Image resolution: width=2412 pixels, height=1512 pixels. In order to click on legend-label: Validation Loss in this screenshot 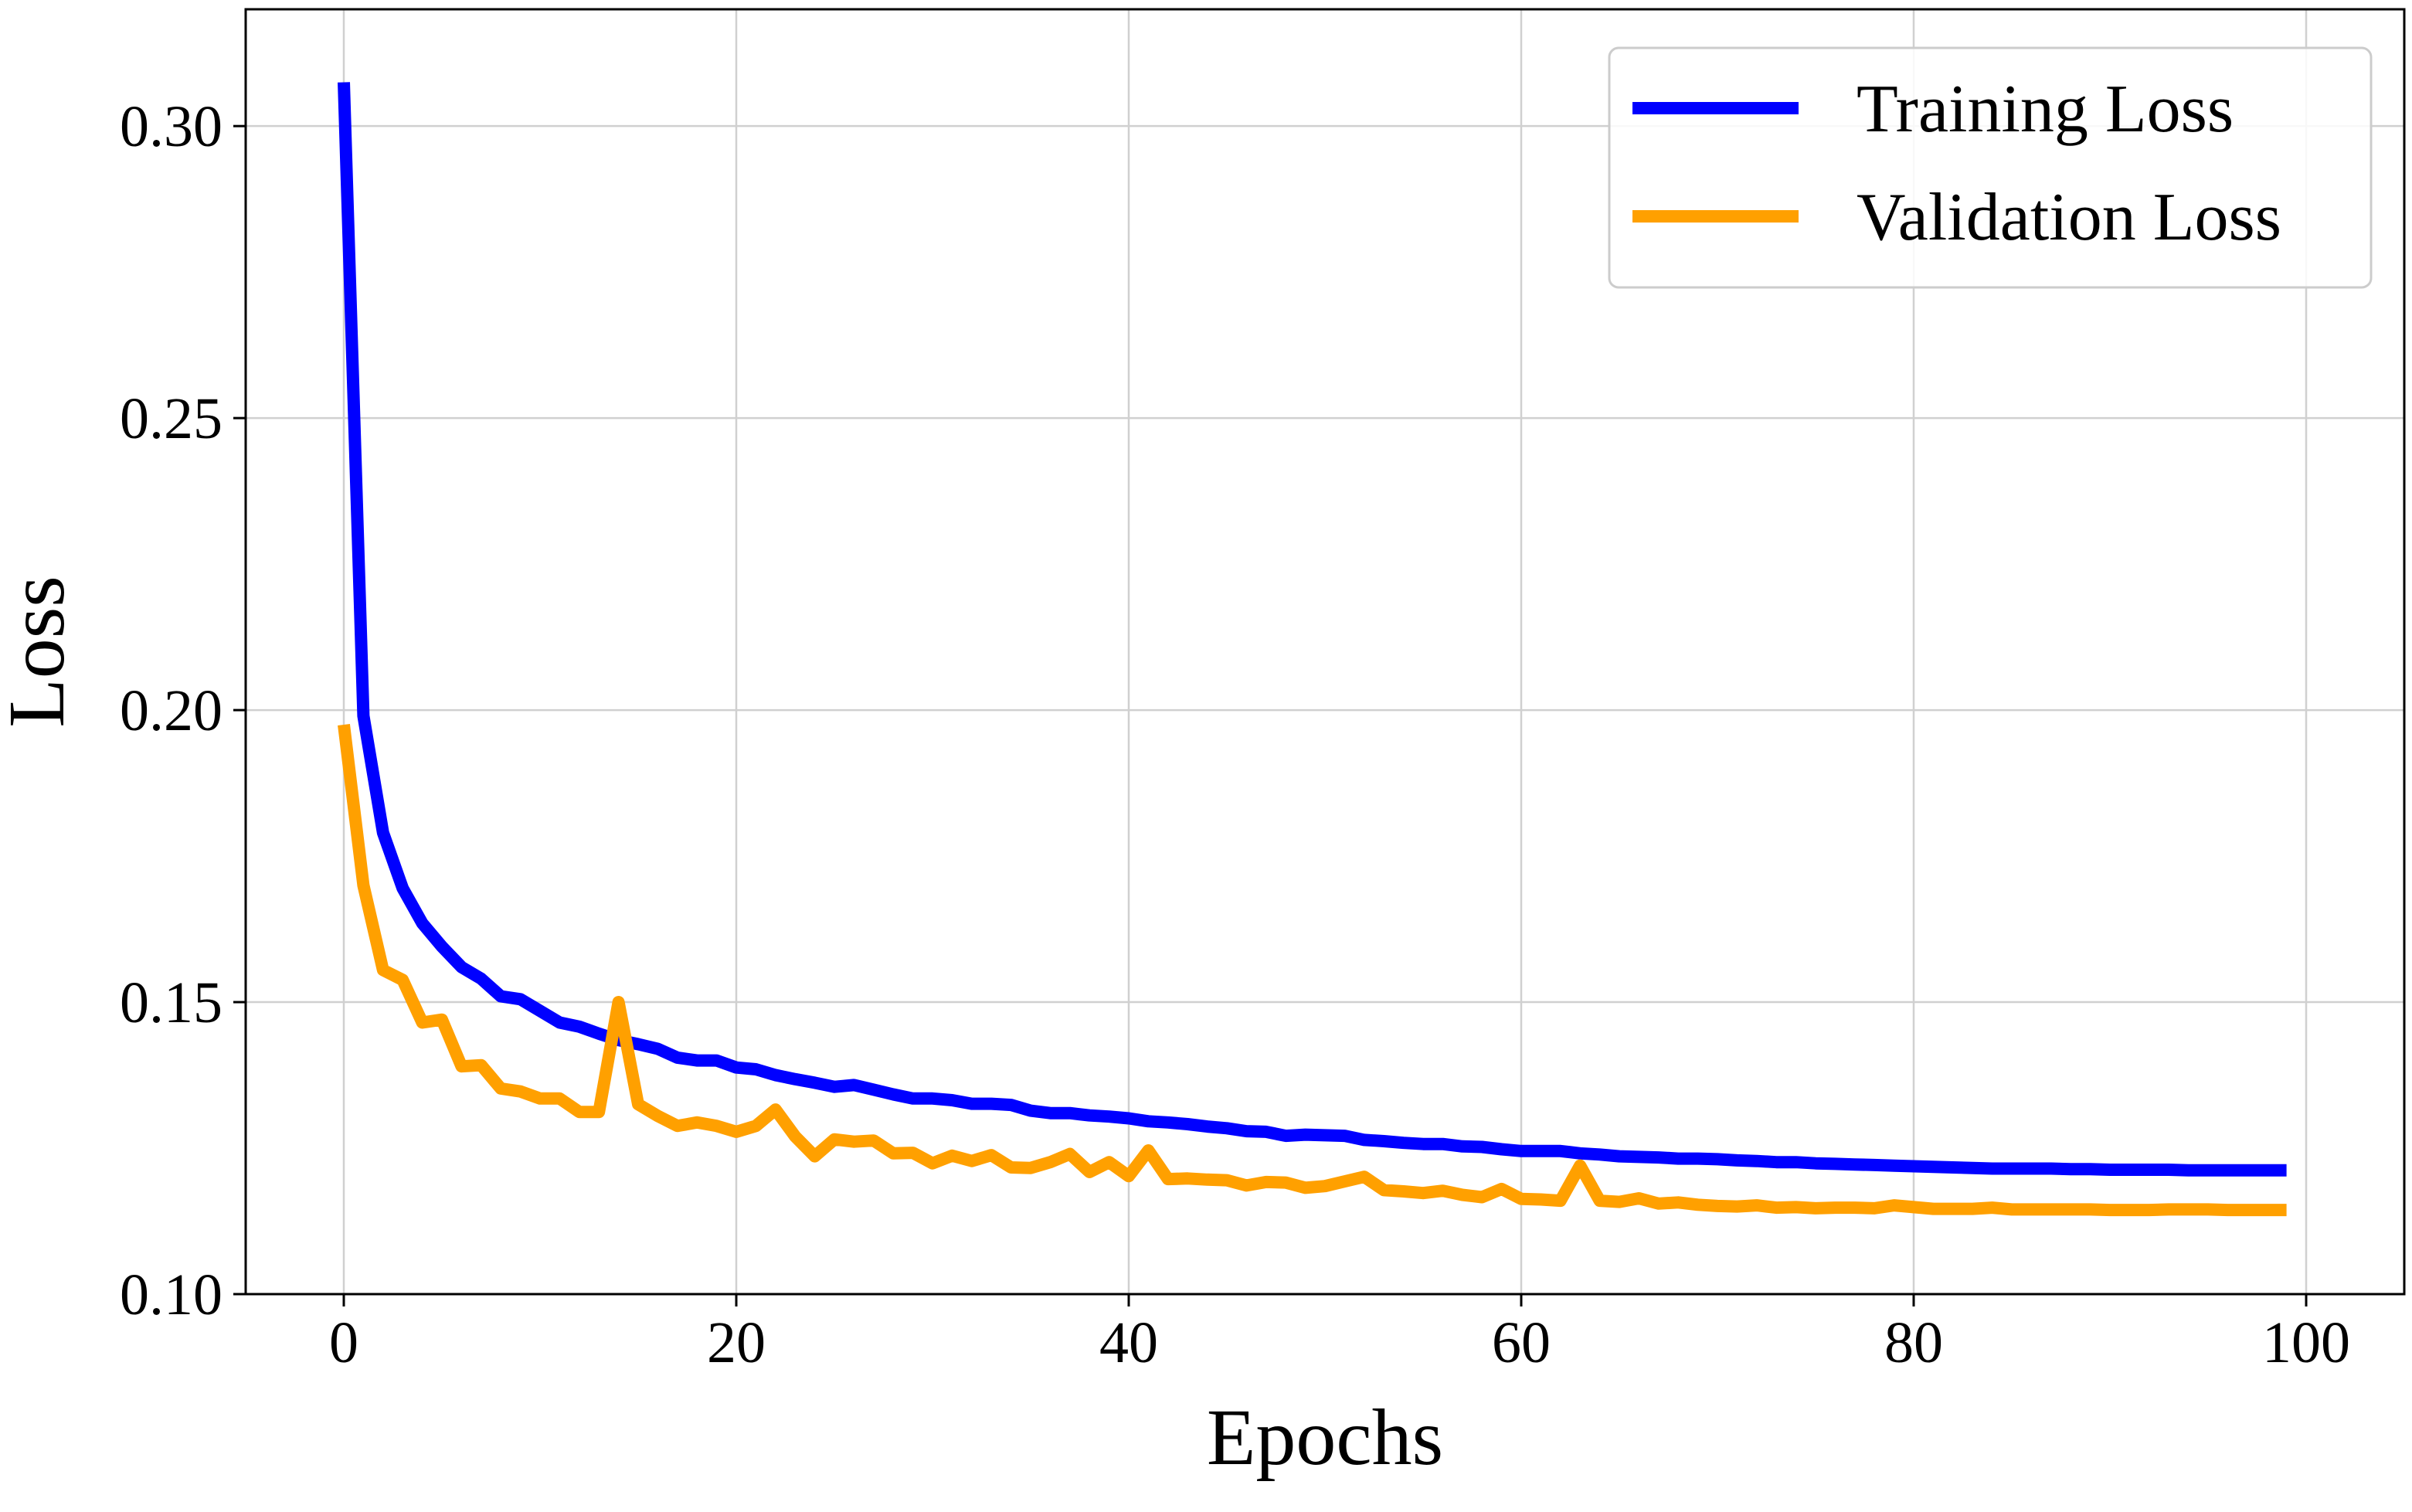, I will do `click(2069, 217)`.